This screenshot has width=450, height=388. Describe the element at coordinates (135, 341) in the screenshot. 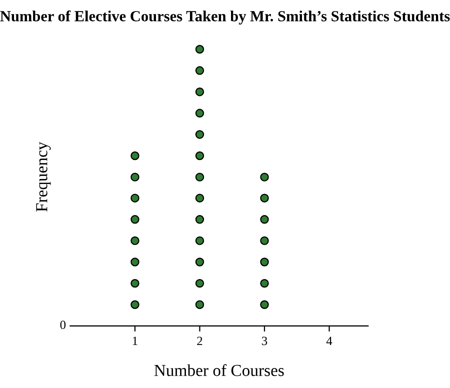

I see `x-tick-label: 1` at that location.